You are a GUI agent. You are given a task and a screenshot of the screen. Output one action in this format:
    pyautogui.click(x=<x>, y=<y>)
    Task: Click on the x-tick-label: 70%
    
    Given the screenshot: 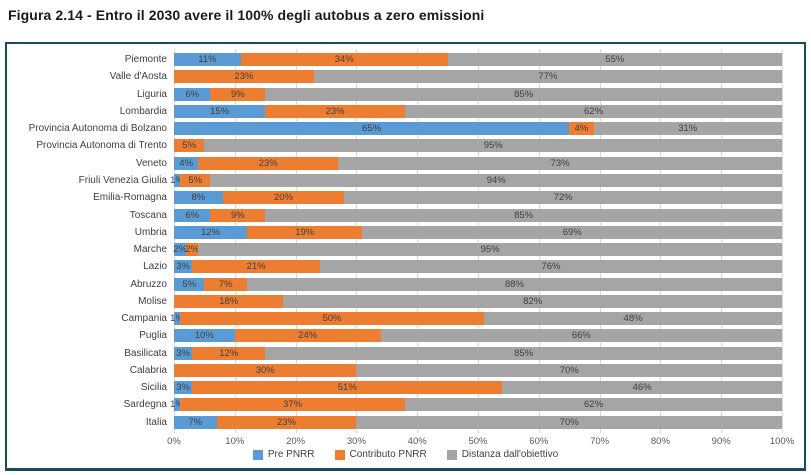 What is the action you would take?
    pyautogui.click(x=600, y=441)
    